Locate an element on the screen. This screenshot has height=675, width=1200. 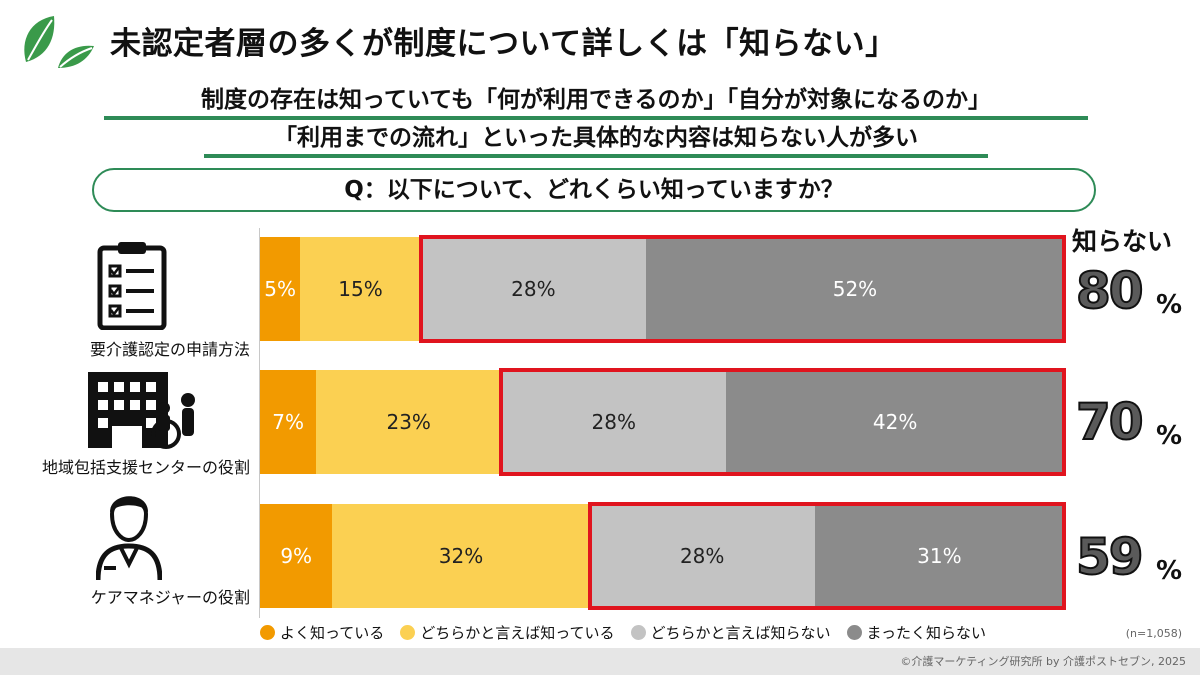
segment-value-label: 23% is located at coordinates (408, 422).